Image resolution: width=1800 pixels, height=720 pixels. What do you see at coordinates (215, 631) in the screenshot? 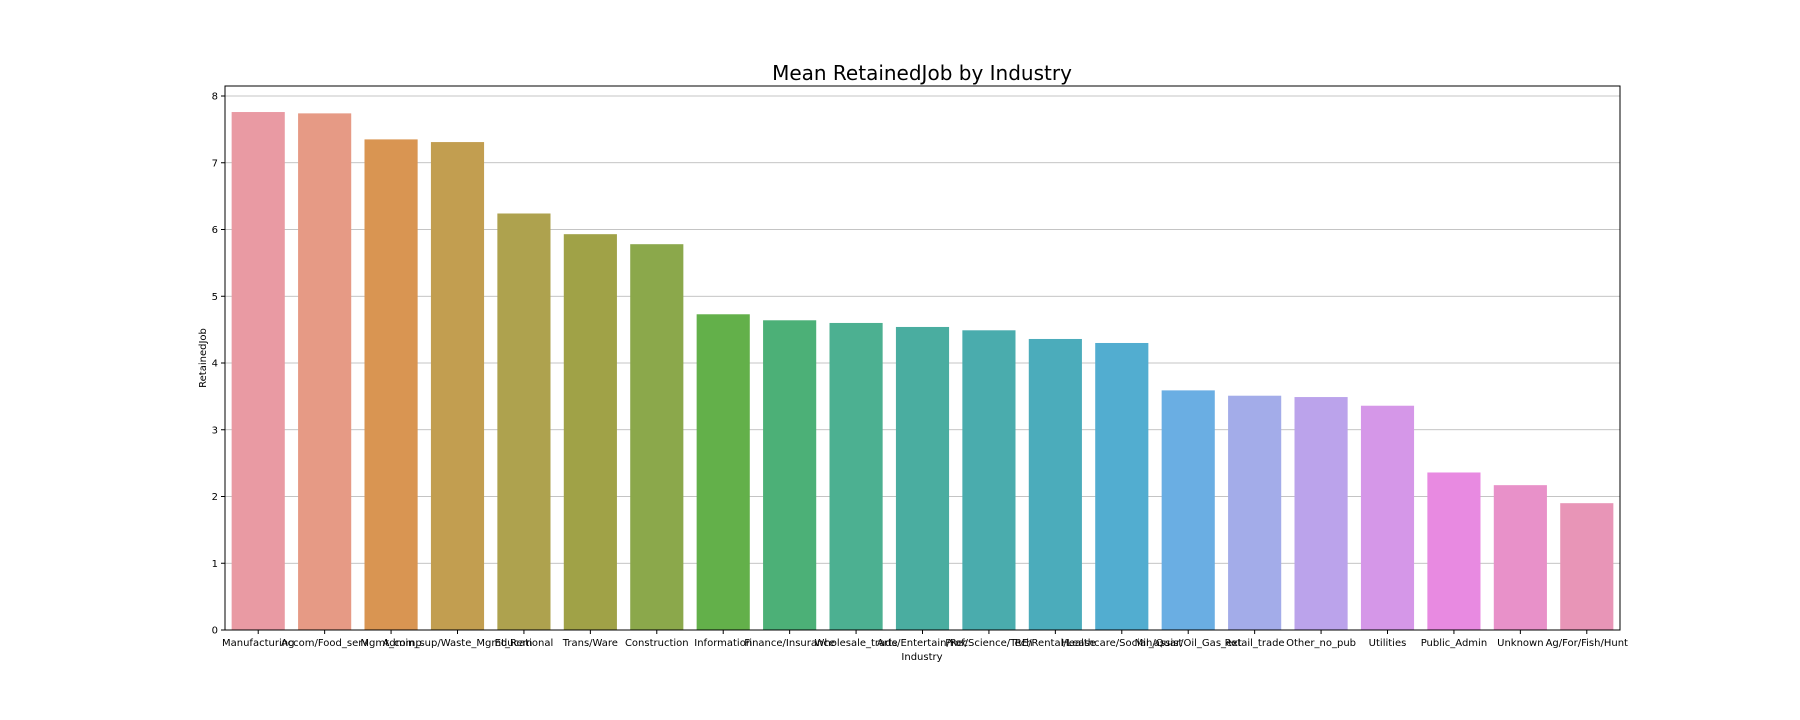
I see `y-tick-label: 0` at bounding box center [215, 631].